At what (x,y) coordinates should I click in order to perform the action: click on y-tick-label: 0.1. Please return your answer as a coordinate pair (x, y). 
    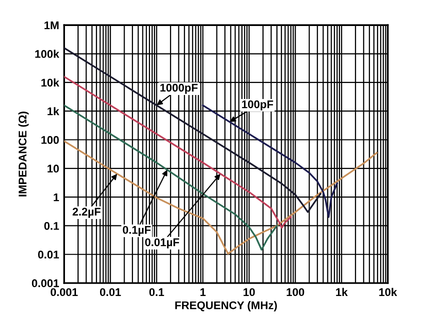
    Looking at the image, I should click on (51, 226).